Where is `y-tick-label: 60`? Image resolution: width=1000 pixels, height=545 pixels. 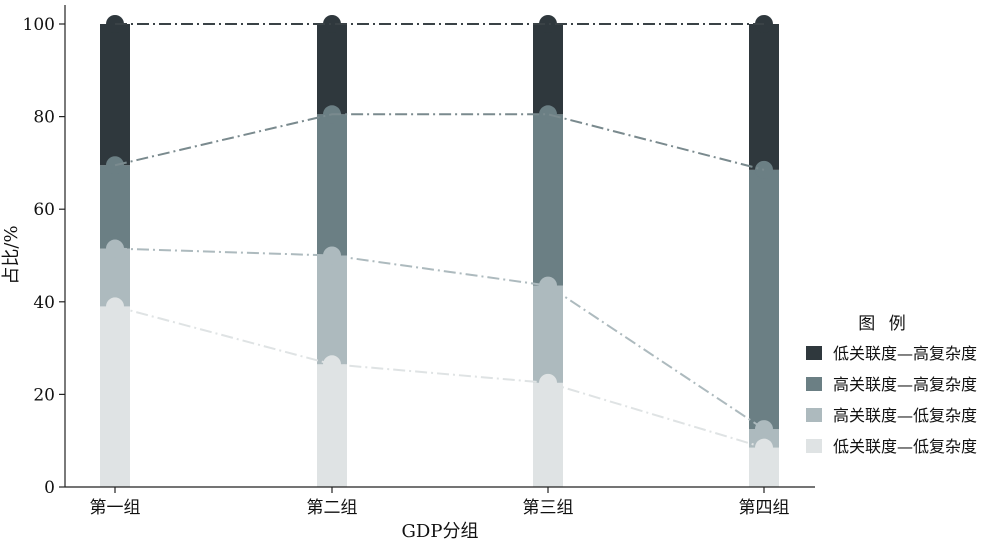
y-tick-label: 60 is located at coordinates (44, 210).